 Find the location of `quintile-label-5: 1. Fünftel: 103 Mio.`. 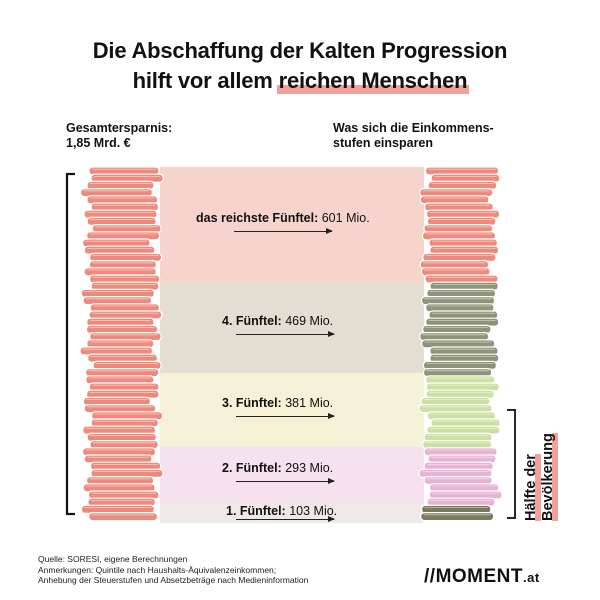

quintile-label-5: 1. Fünftel: 103 Mio. is located at coordinates (281, 511).